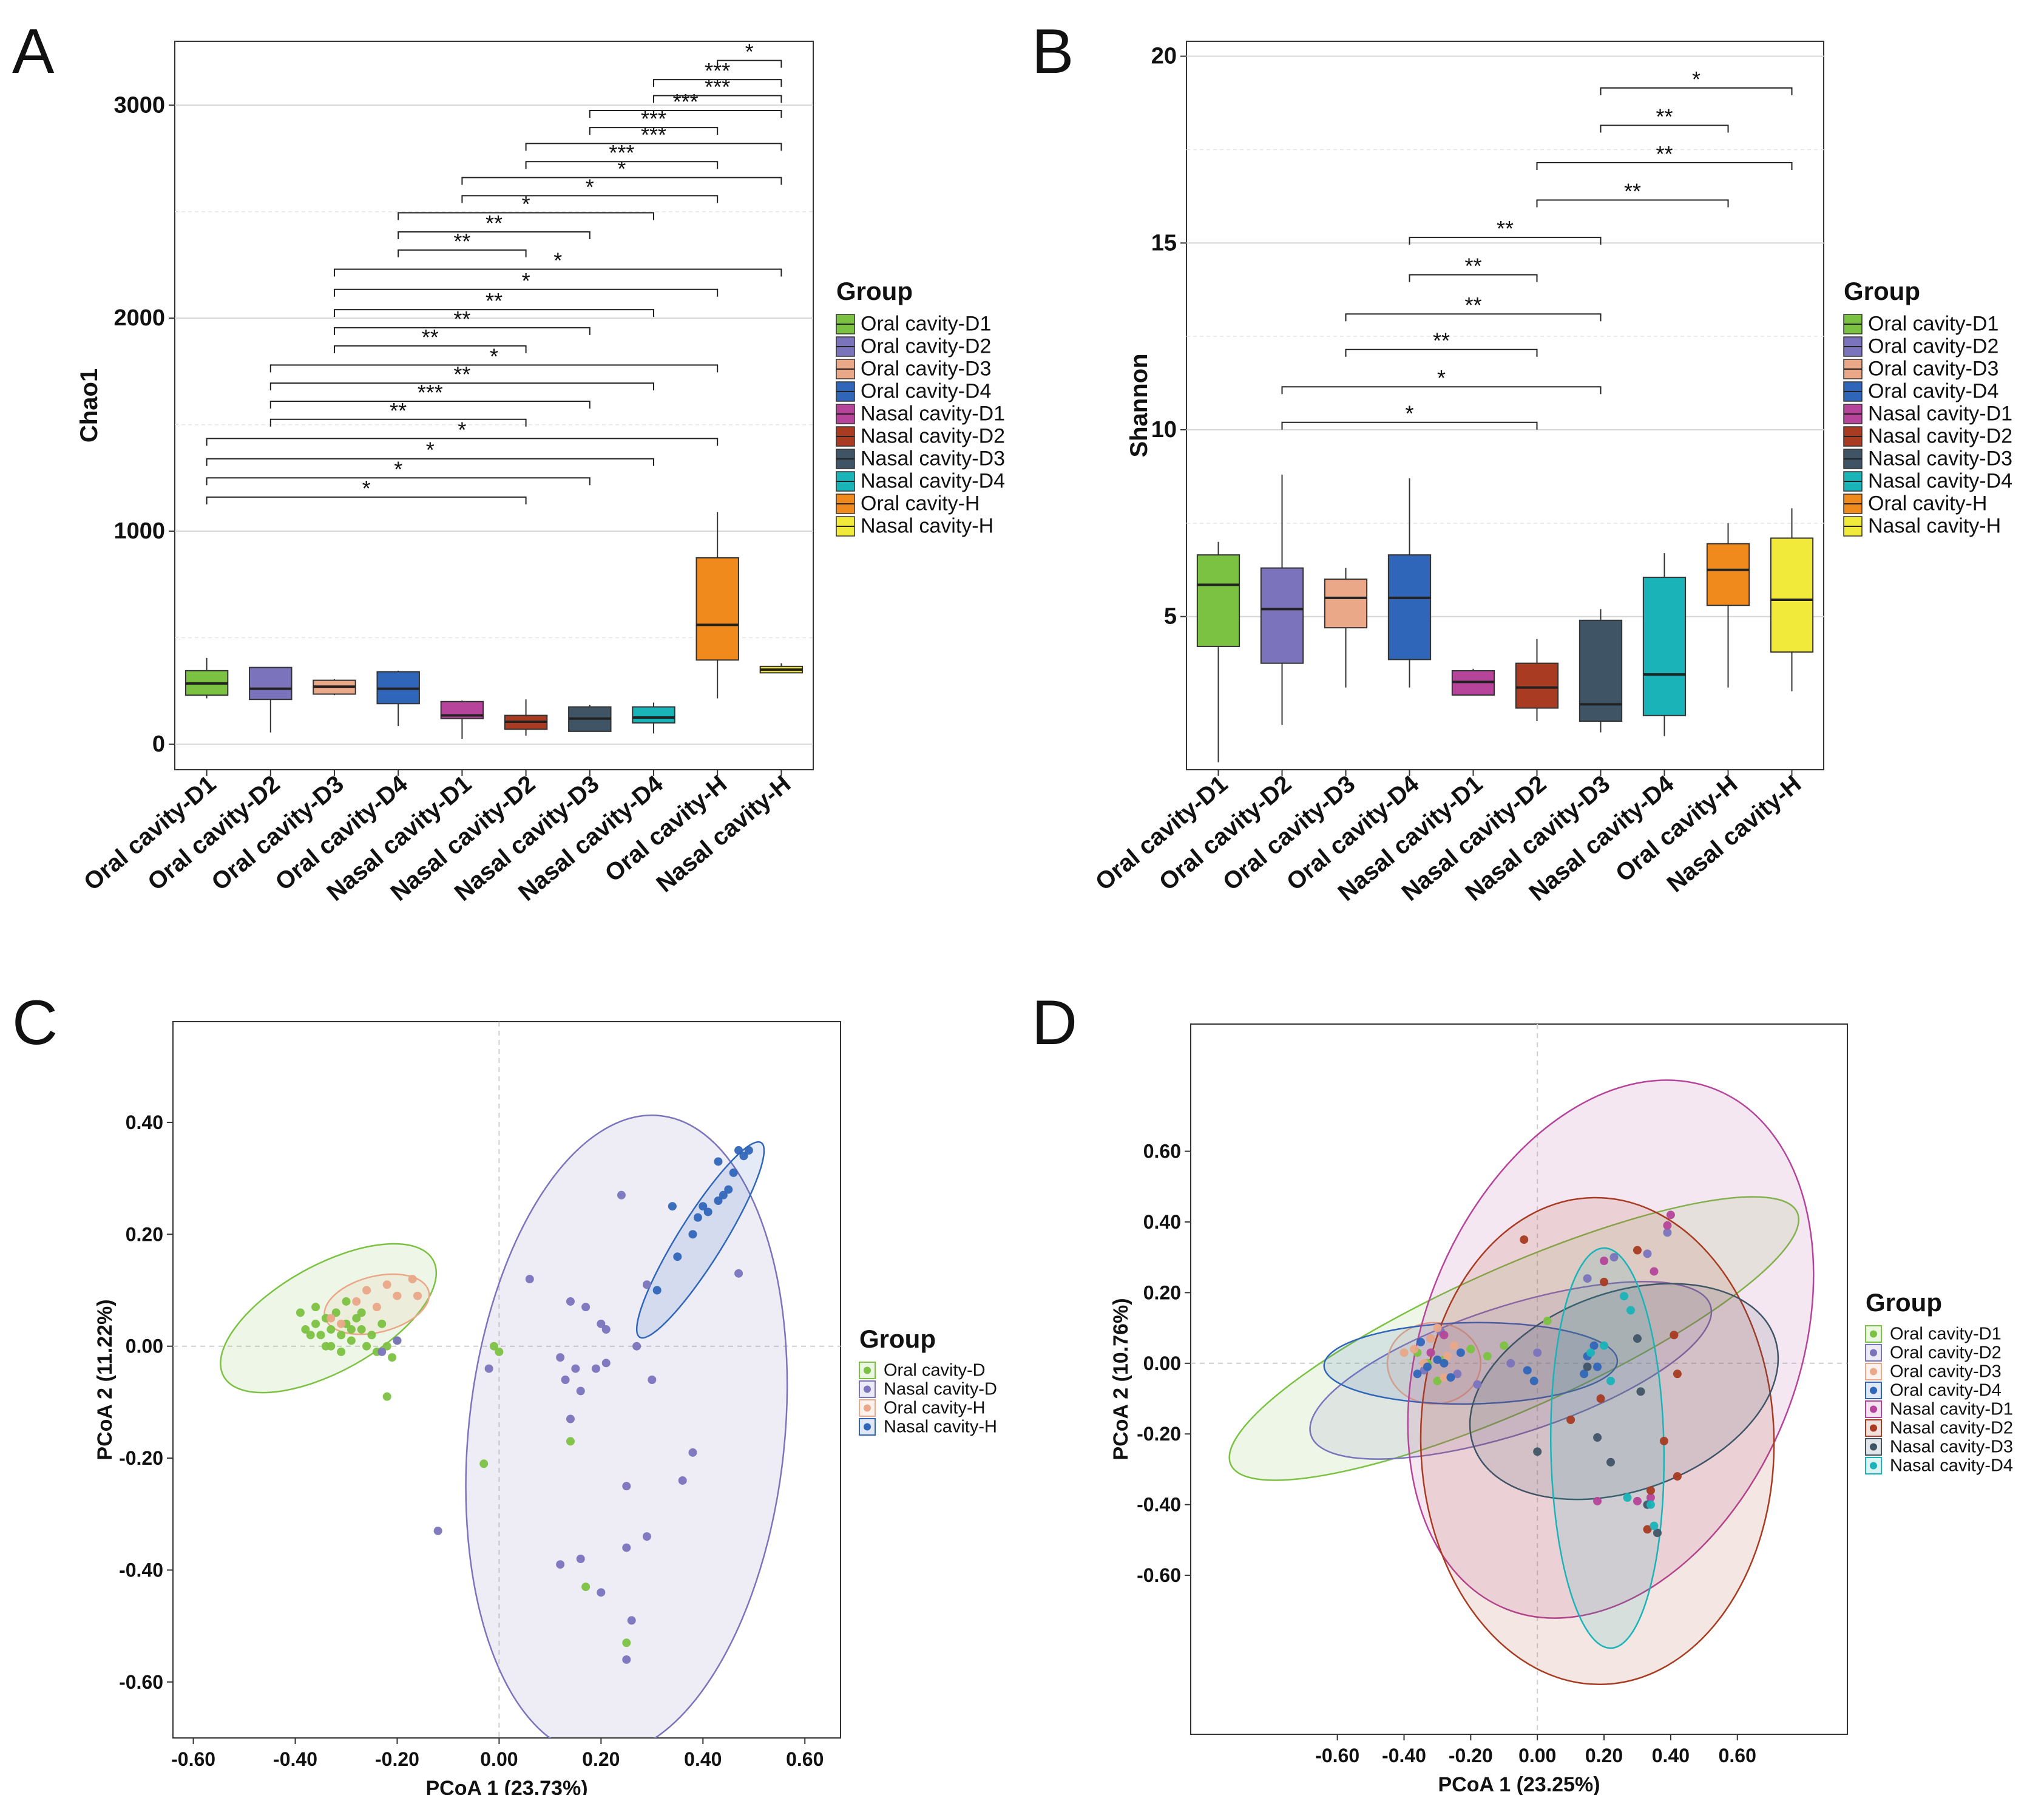  I want to click on panel-letter: B, so click(1053, 51).